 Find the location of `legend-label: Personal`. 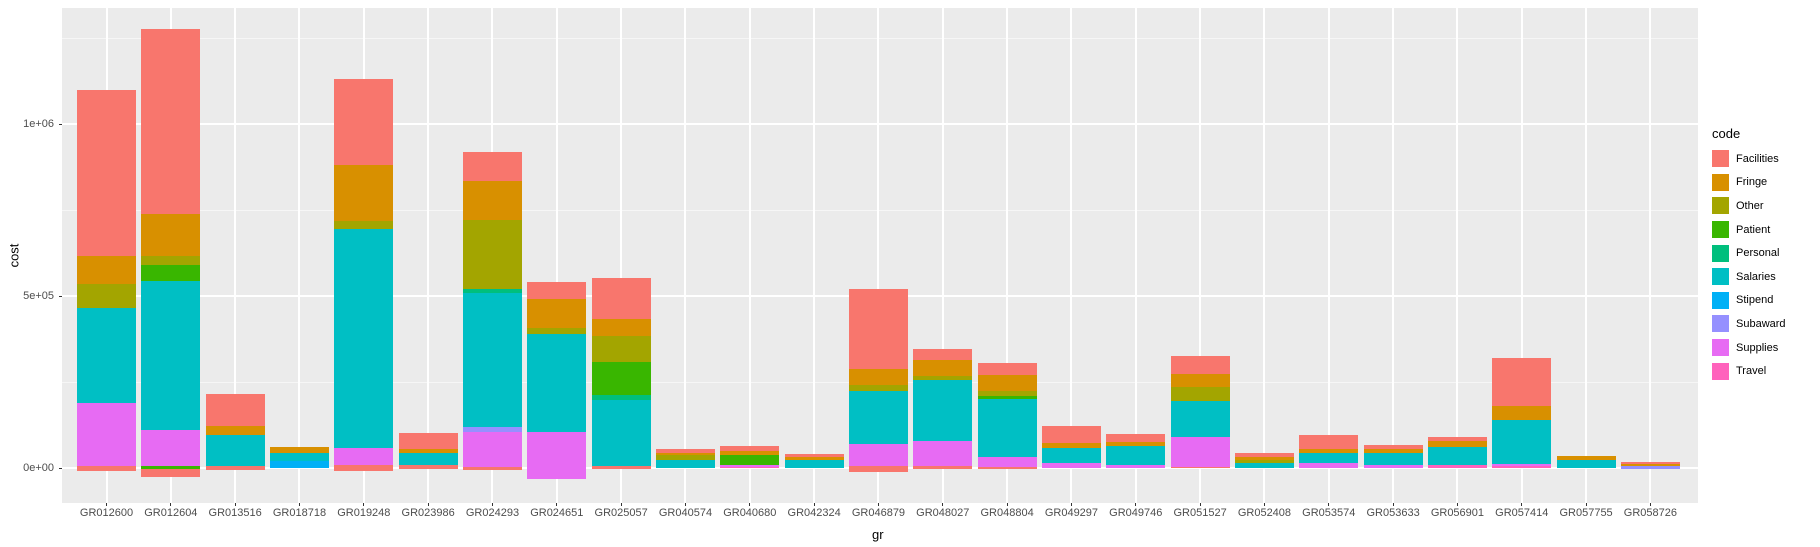

legend-label: Personal is located at coordinates (1758, 253).